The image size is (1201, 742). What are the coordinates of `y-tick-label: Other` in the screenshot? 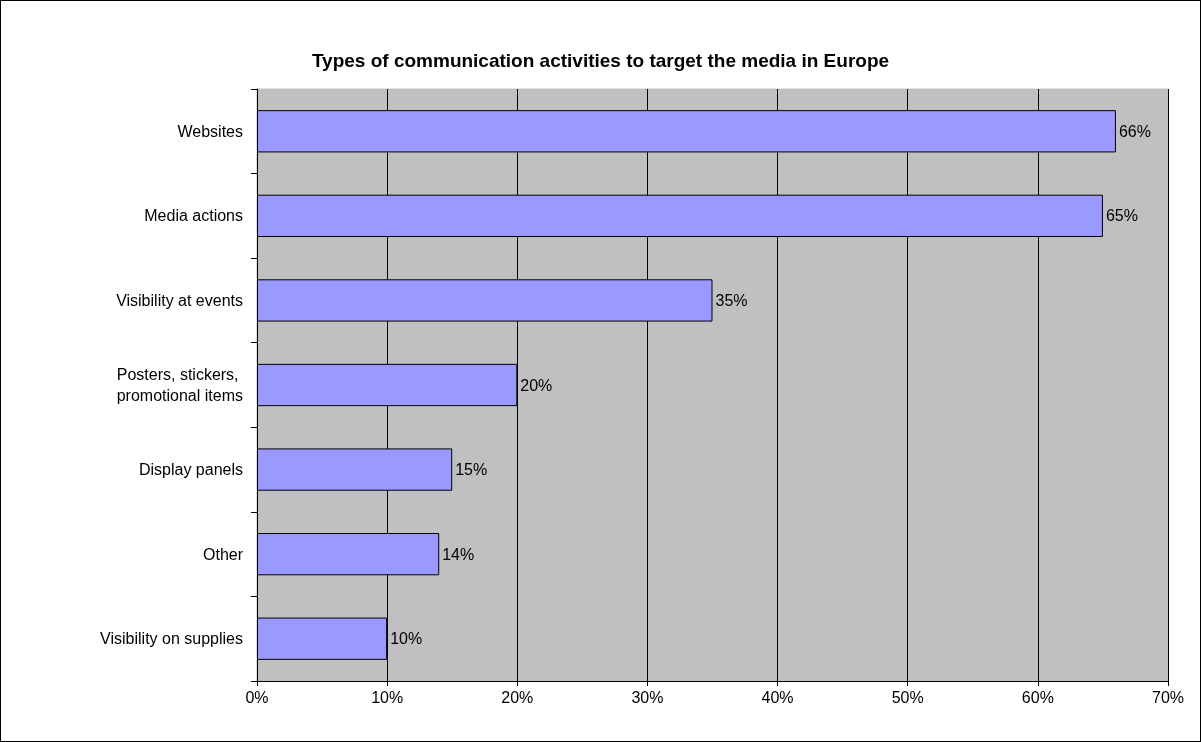 It's located at (223, 554).